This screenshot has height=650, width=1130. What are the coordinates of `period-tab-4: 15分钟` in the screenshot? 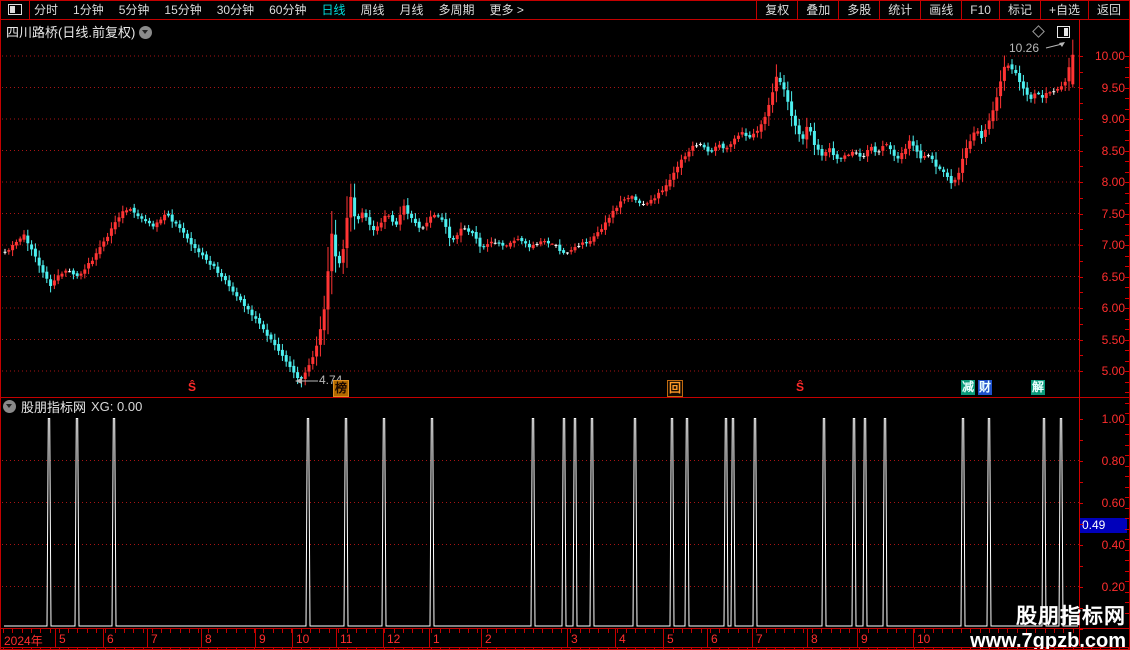 It's located at (183, 10).